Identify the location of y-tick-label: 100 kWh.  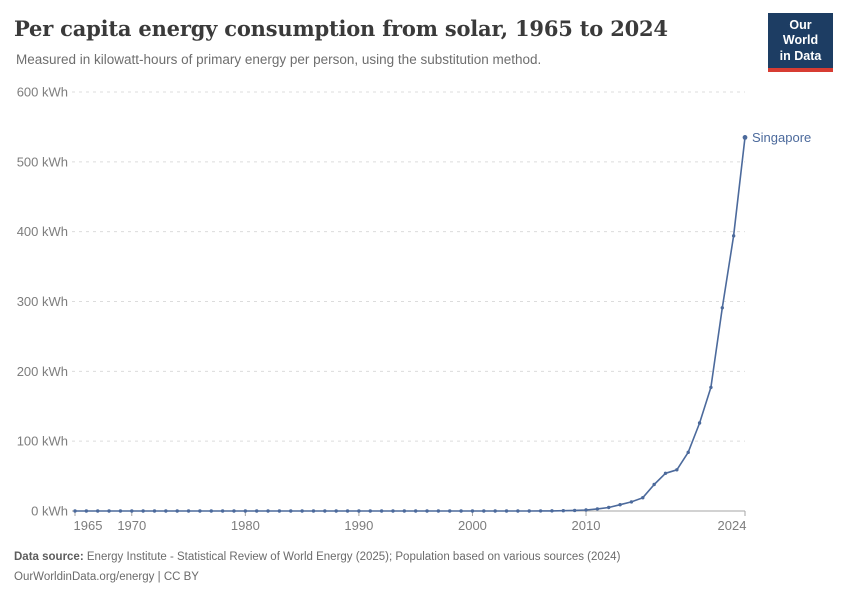
(42, 441).